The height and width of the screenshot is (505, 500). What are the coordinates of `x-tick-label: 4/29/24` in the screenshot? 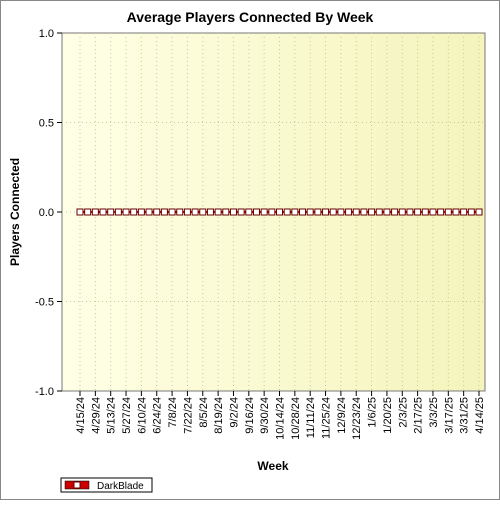 It's located at (96, 415).